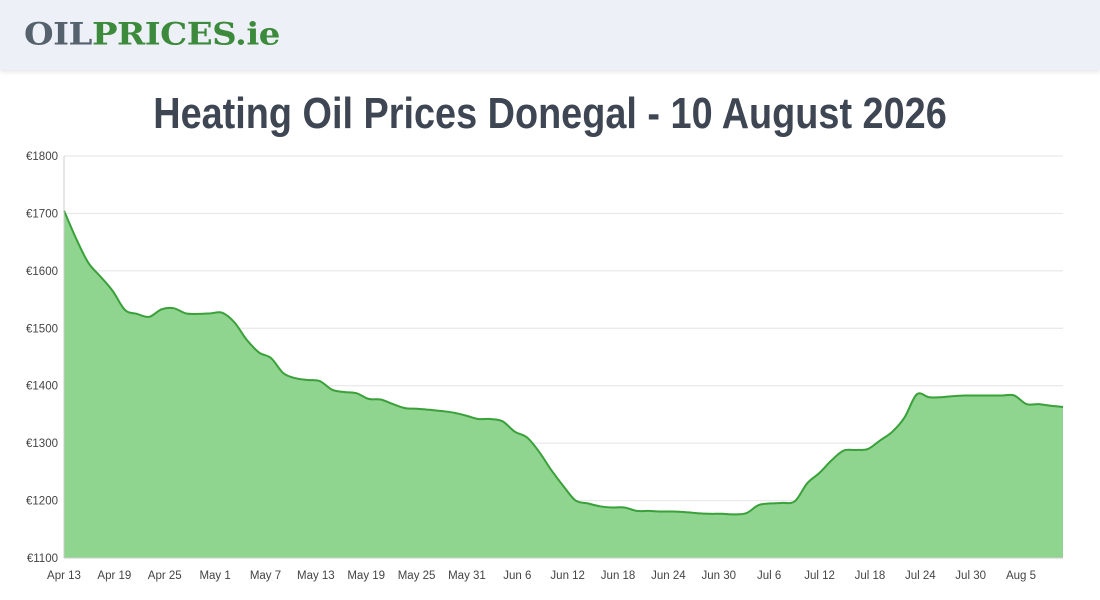 Image resolution: width=1100 pixels, height=600 pixels. Describe the element at coordinates (920, 576) in the screenshot. I see `x-tick-label: Jul 24` at that location.